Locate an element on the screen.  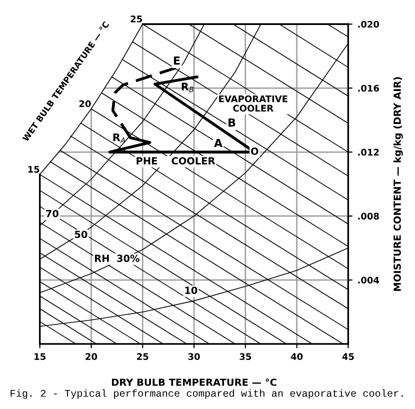
x-tick-label: 25 is located at coordinates (142, 356).